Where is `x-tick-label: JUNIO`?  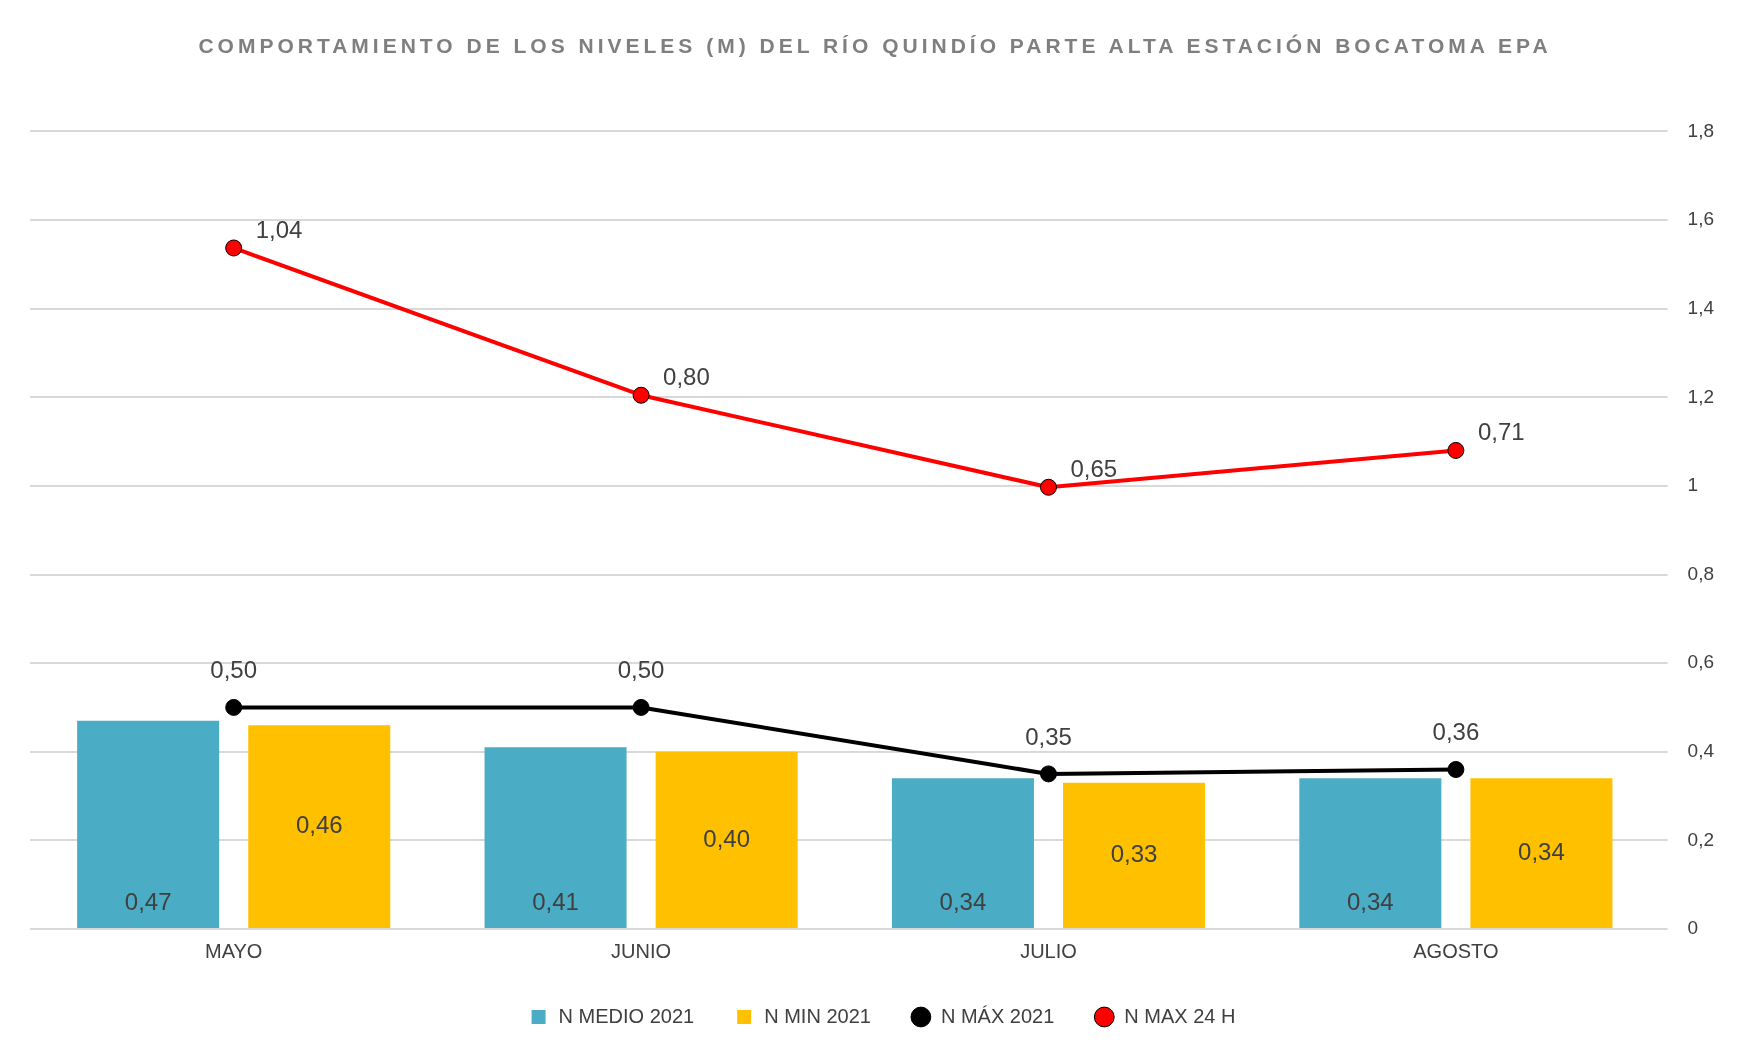 x-tick-label: JUNIO is located at coordinates (641, 950).